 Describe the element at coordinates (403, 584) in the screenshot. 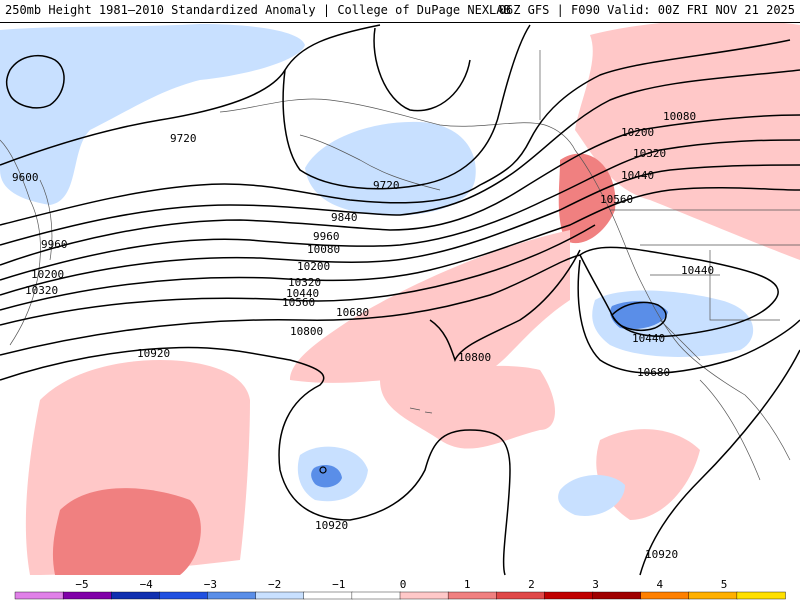

I see `colorbar-tick-label: 0` at that location.